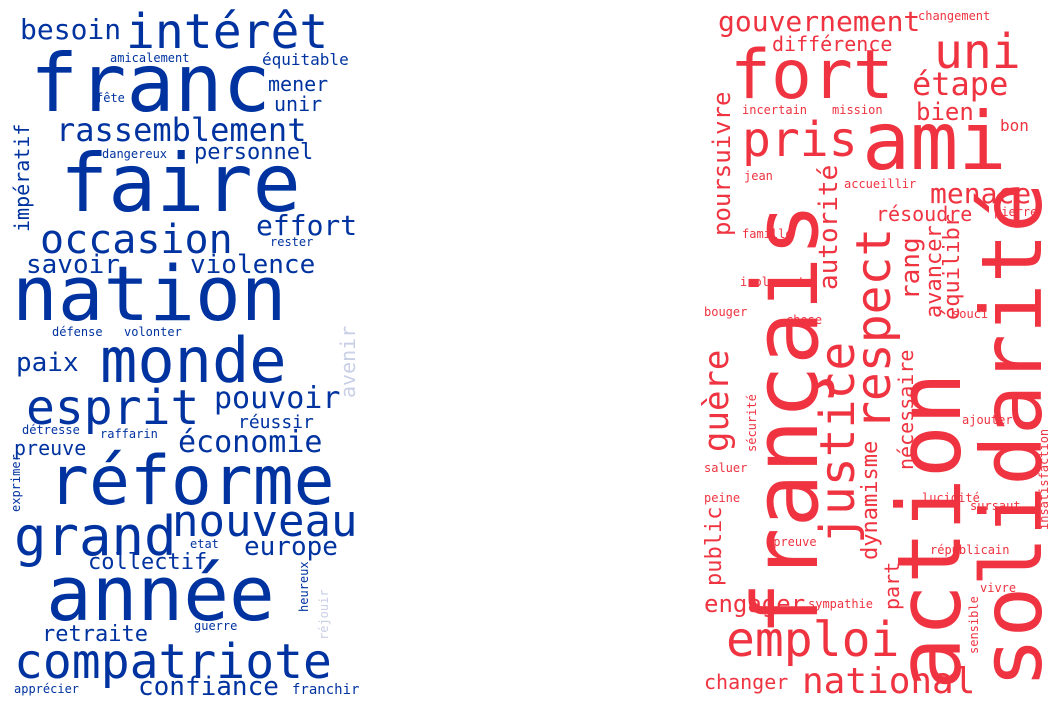  I want to click on word-occasion: occasion, so click(136, 240).